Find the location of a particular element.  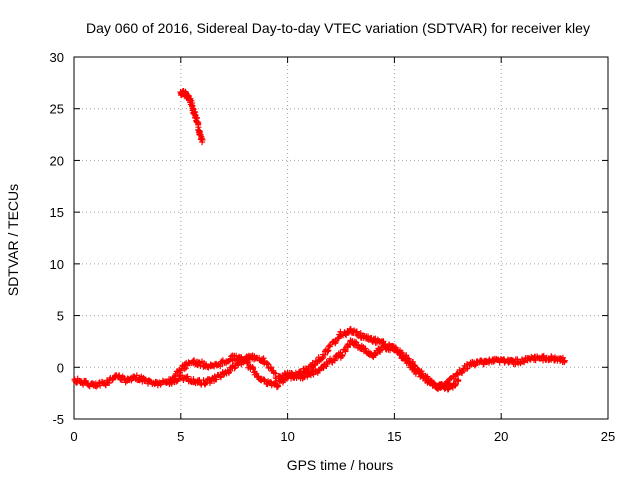

x-tick-label: 10 is located at coordinates (287, 436).